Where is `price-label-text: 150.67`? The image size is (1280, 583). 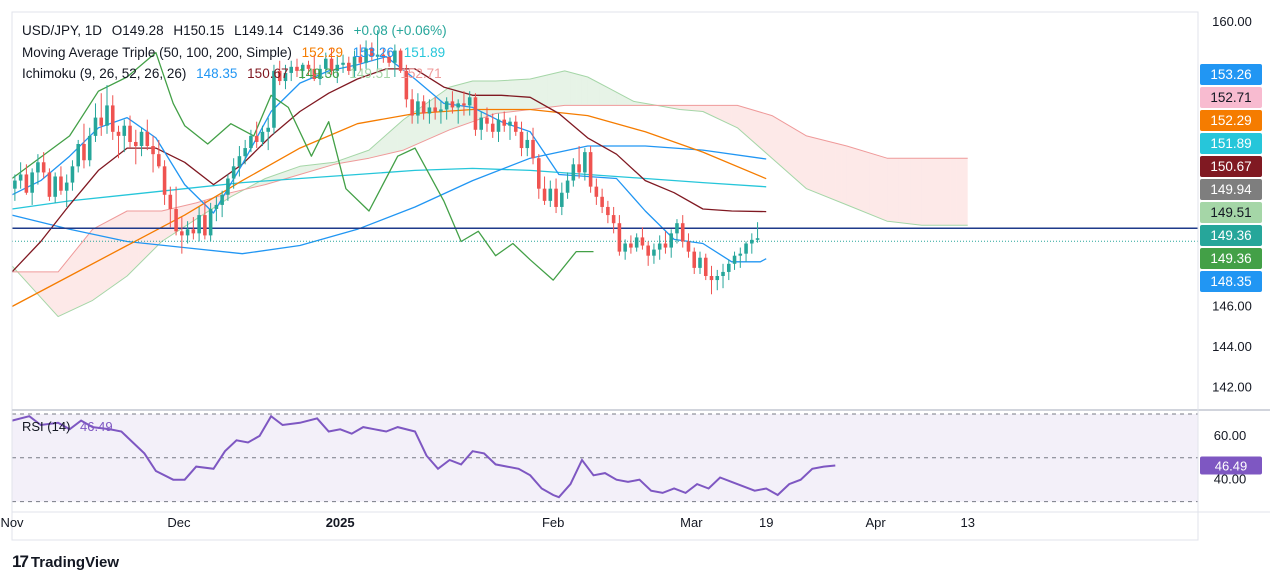 price-label-text: 150.67 is located at coordinates (1230, 166).